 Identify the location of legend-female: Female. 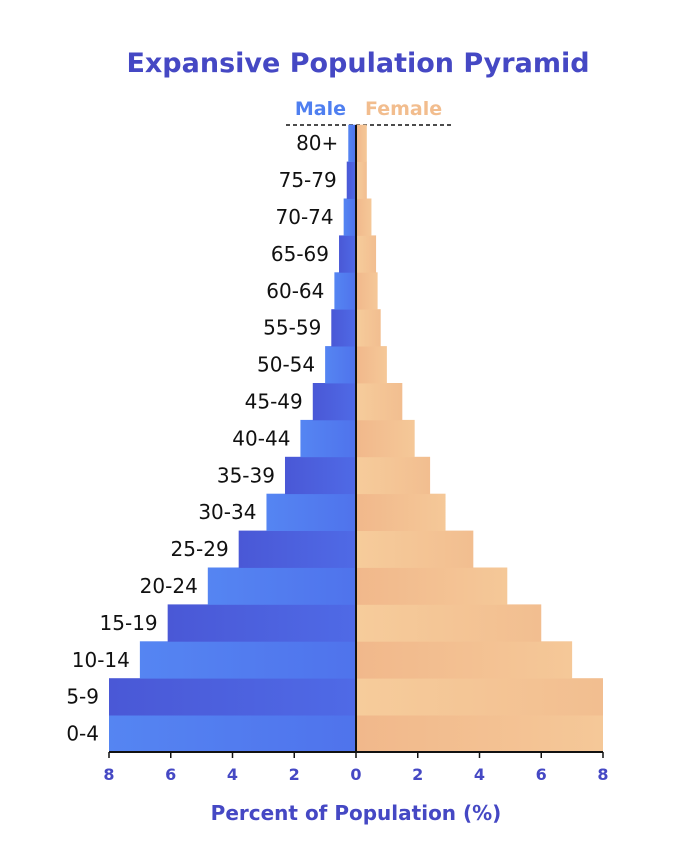
(403, 109).